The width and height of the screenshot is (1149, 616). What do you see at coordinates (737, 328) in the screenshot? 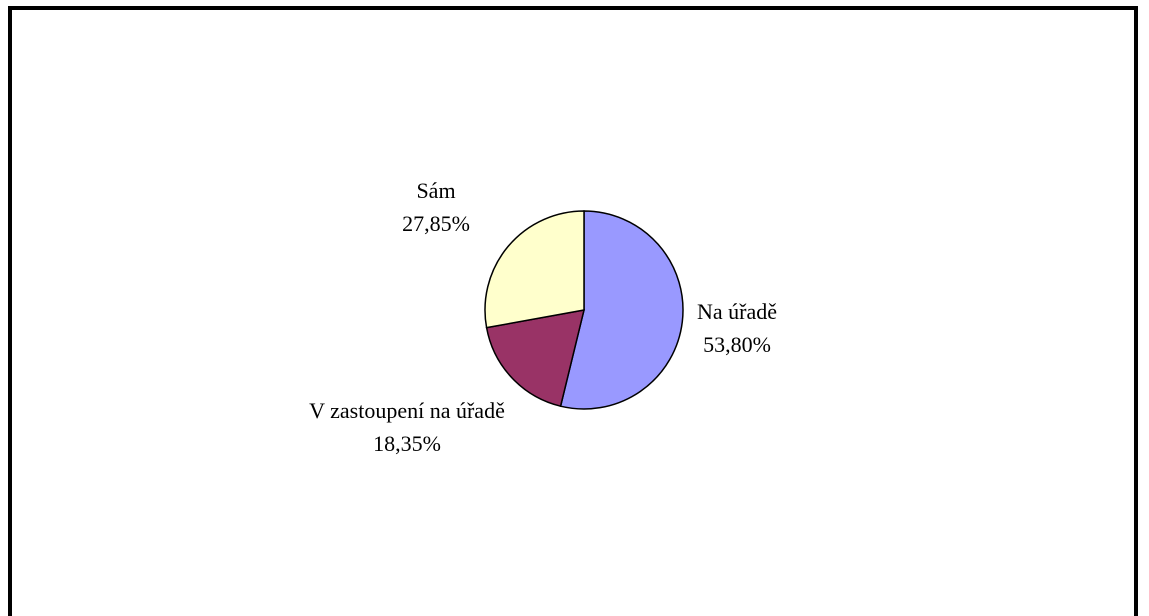
I see `slice-label: Na úřadě 53,80%` at bounding box center [737, 328].